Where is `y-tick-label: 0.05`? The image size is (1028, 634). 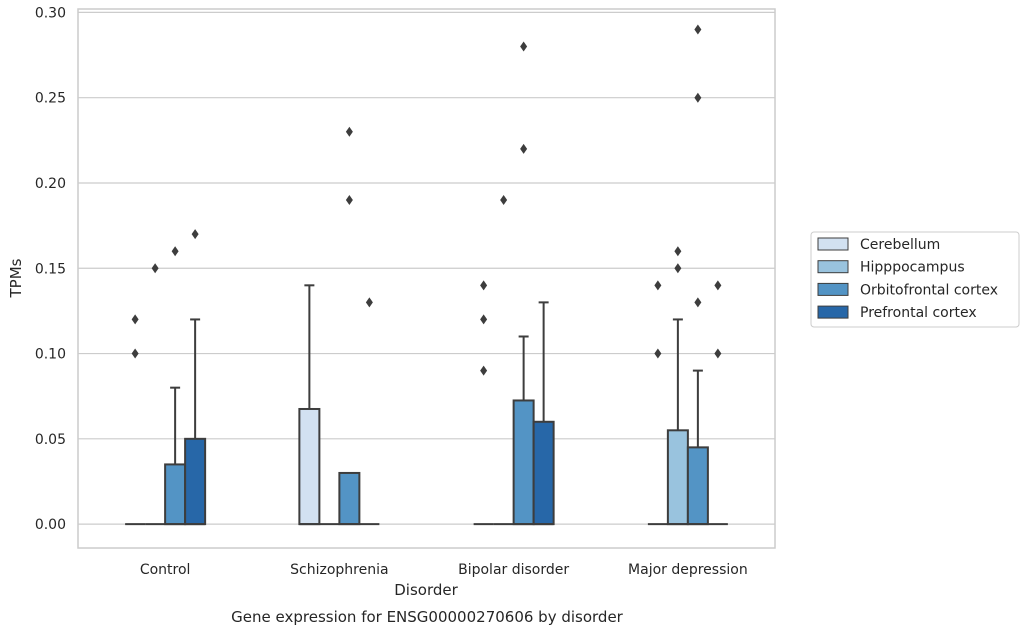
y-tick-label: 0.05 is located at coordinates (50, 440).